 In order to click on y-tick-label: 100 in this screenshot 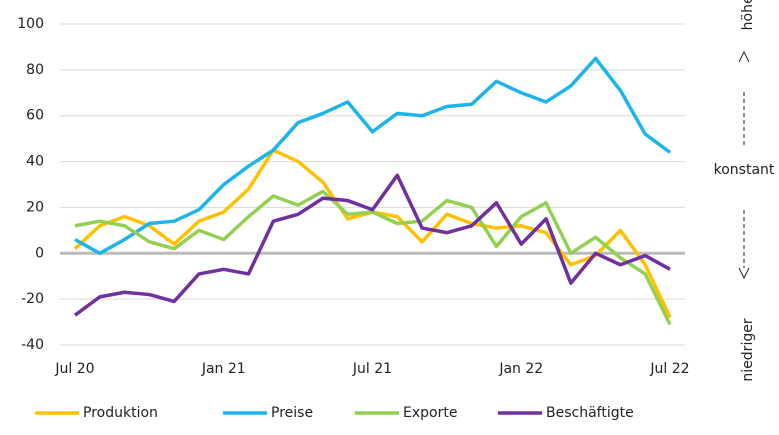, I will do `click(30, 24)`.